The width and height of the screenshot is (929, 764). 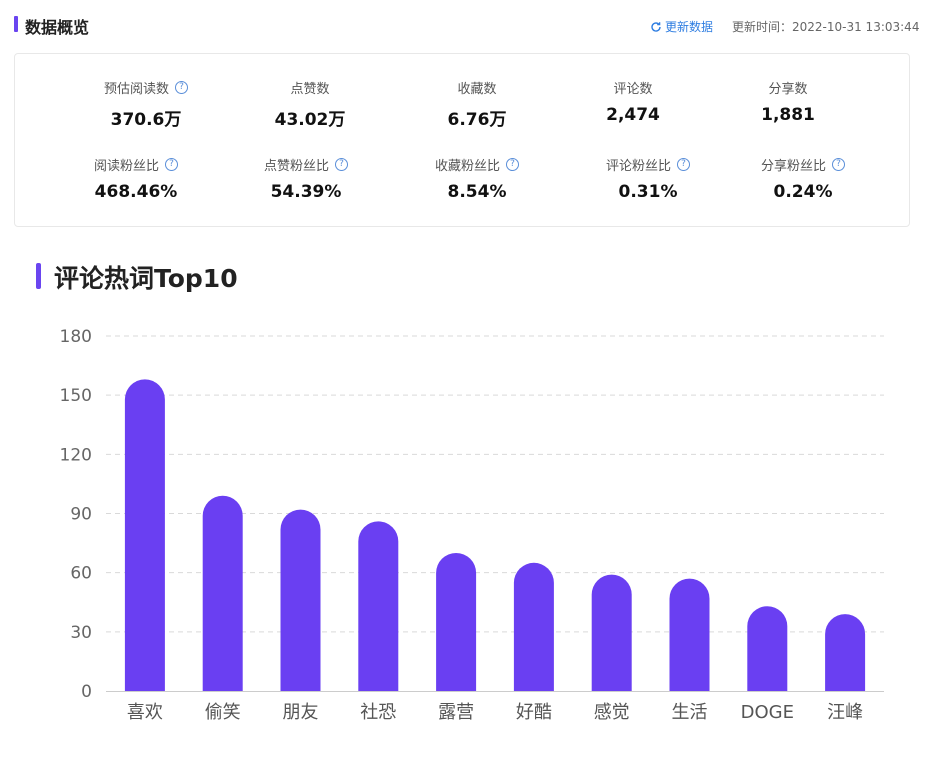 I want to click on stat-label: 点赞粉丝比, so click(x=296, y=166).